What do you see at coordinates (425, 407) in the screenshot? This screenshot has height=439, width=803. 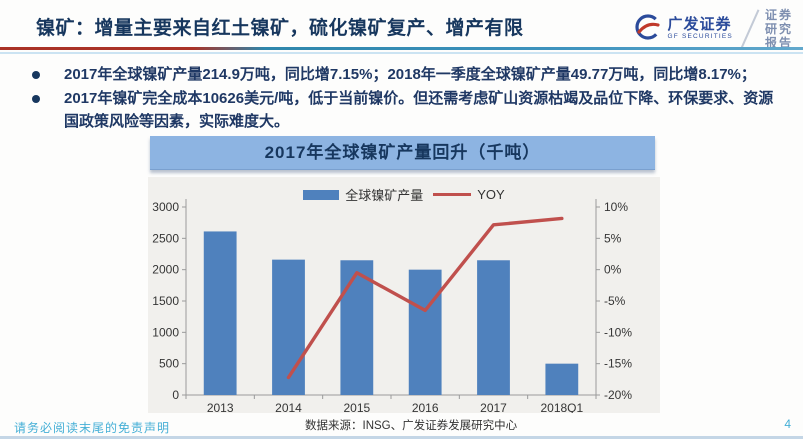 I see `x-axis-category-label: 2016` at bounding box center [425, 407].